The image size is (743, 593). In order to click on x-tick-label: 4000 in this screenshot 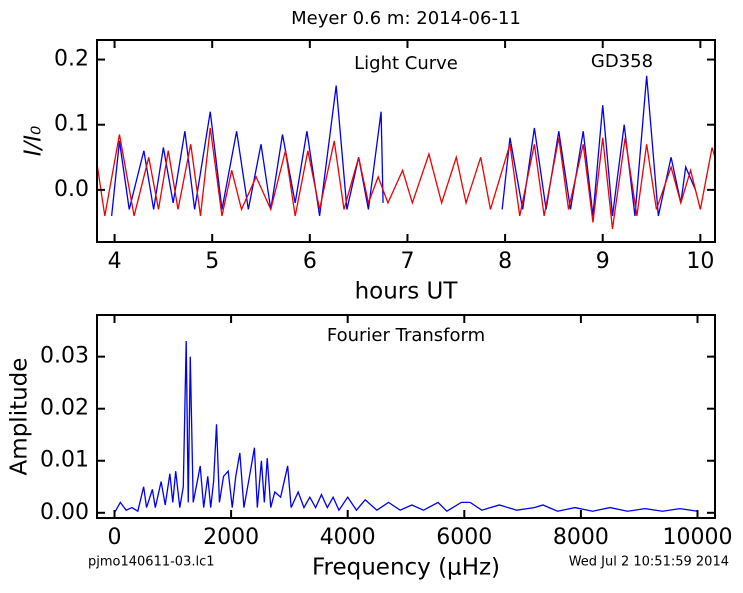, I will do `click(348, 537)`.